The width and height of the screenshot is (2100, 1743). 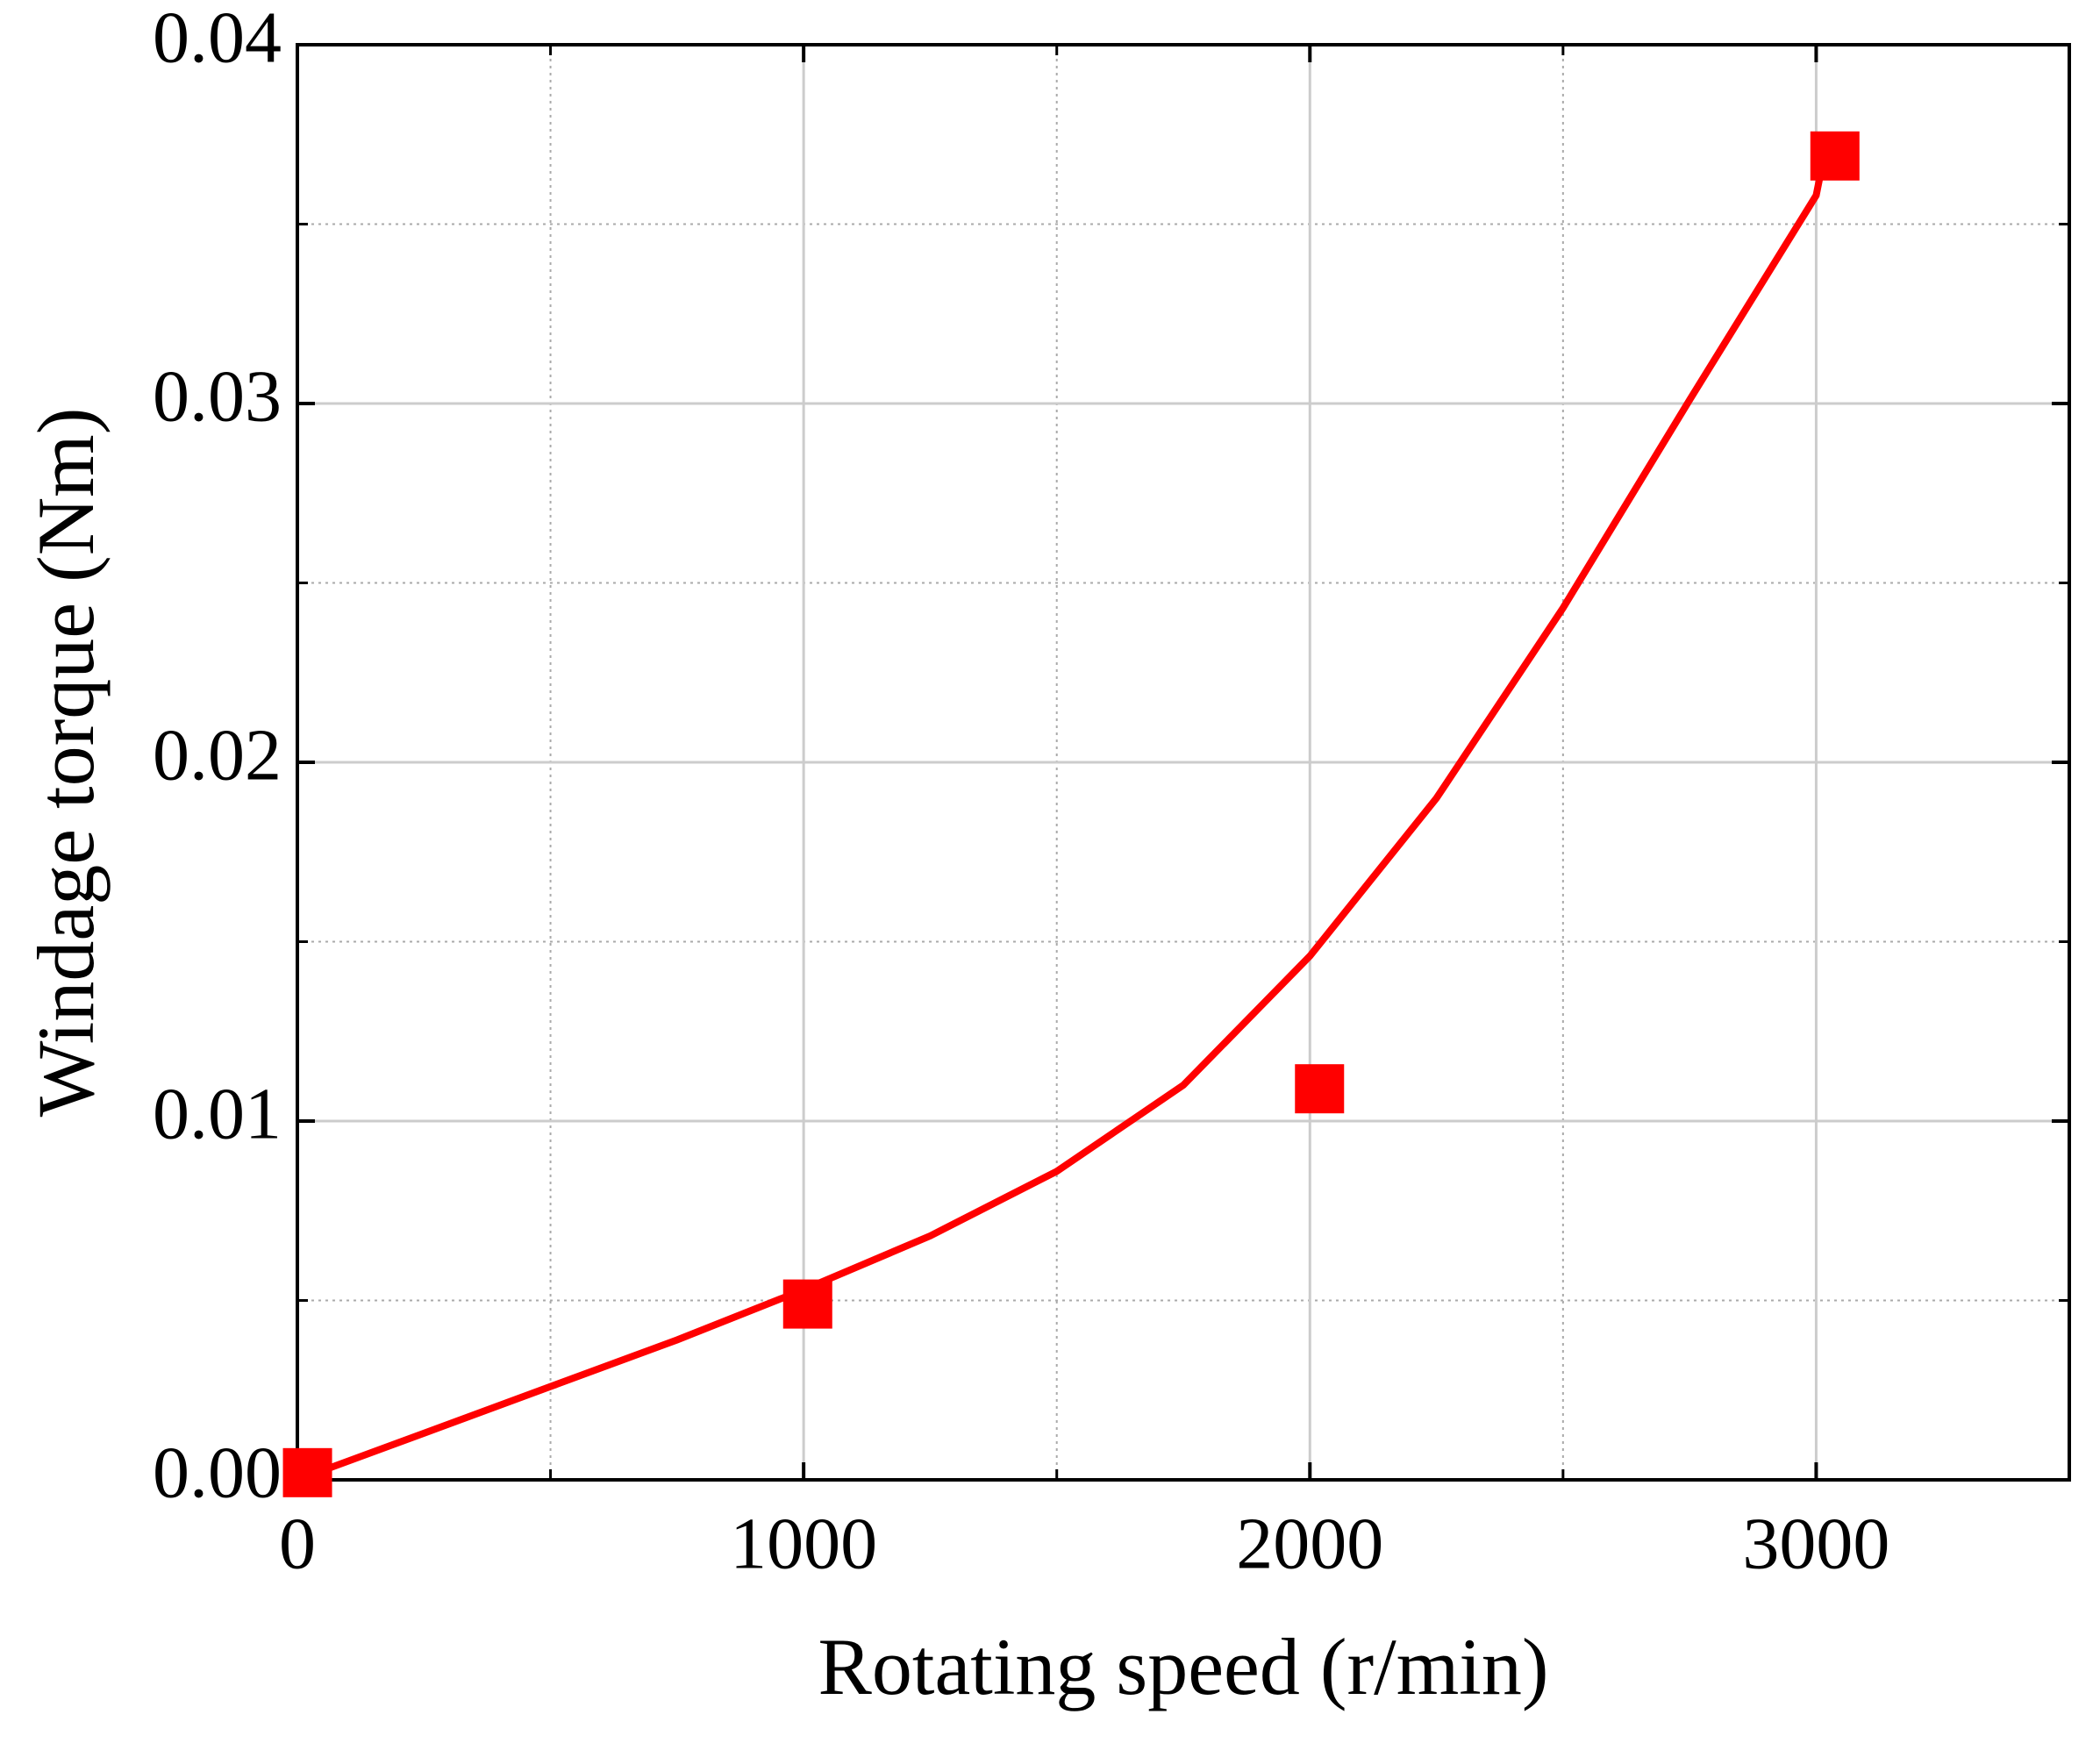 I want to click on y-axis-title: Windage torque (Nm), so click(x=66, y=763).